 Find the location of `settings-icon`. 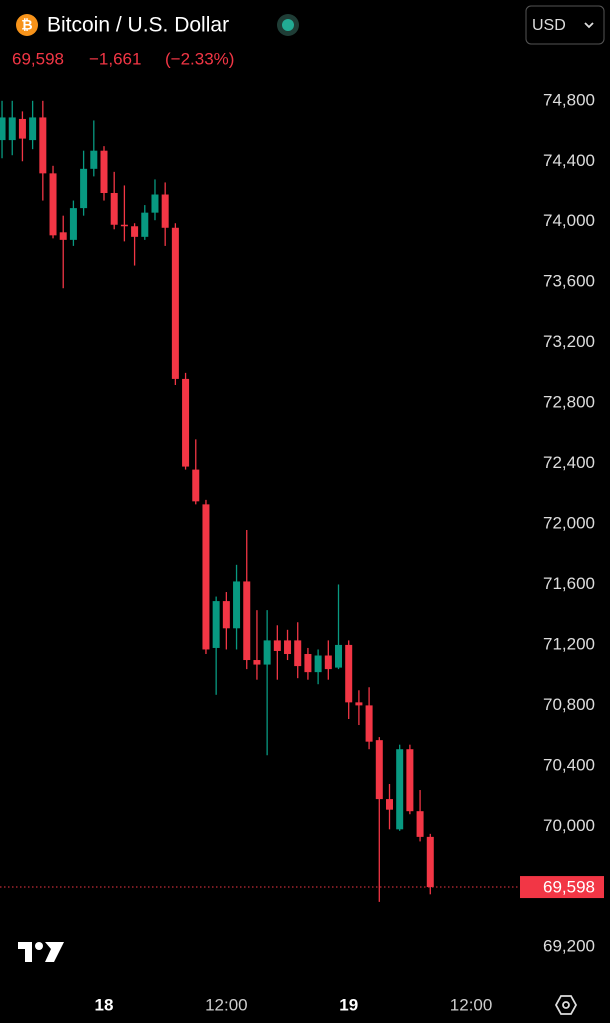

settings-icon is located at coordinates (566, 1005).